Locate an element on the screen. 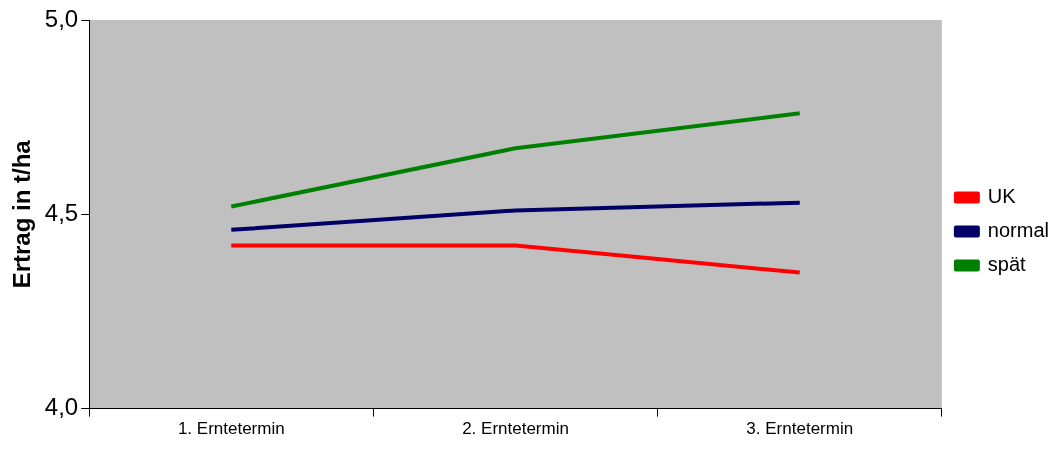 Image resolution: width=1064 pixels, height=457 pixels. y-axis-title: Ertrag in t/ha is located at coordinates (22, 214).